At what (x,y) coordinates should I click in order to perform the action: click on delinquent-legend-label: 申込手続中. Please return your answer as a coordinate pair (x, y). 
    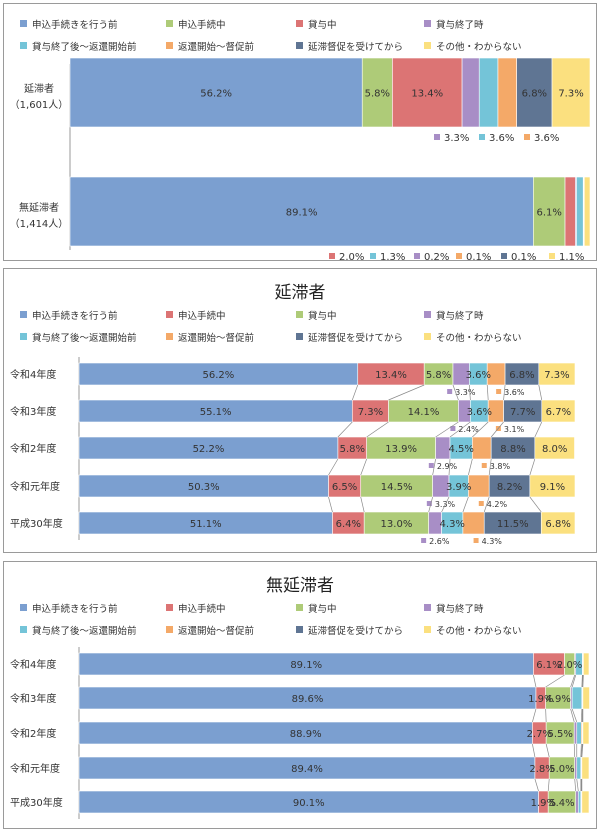
    Looking at the image, I should click on (202, 316).